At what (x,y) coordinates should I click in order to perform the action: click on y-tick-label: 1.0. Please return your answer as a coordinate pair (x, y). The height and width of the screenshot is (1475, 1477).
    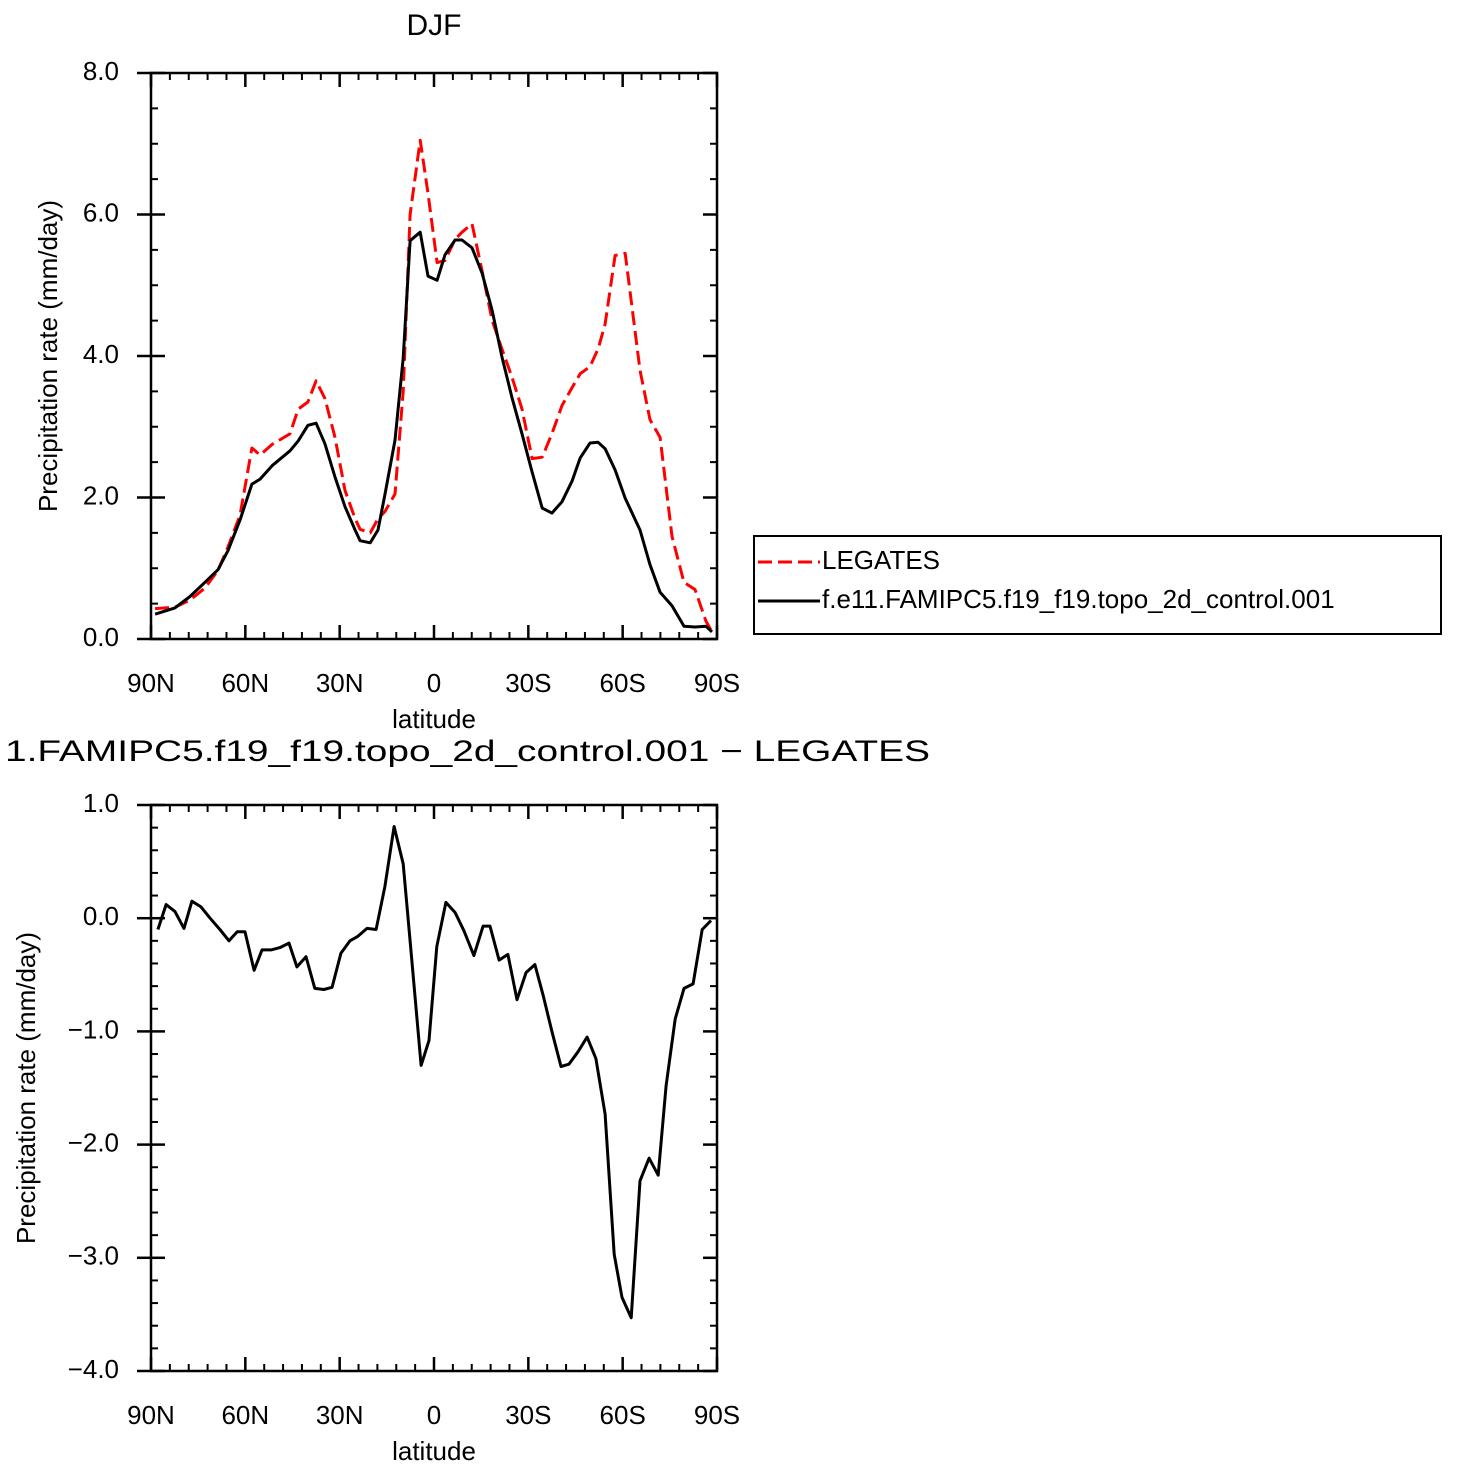
    Looking at the image, I should click on (101, 803).